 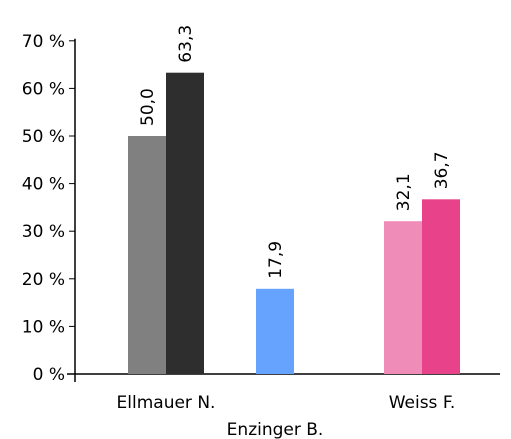 I want to click on category-label: Ellmauer N., so click(x=166, y=403).